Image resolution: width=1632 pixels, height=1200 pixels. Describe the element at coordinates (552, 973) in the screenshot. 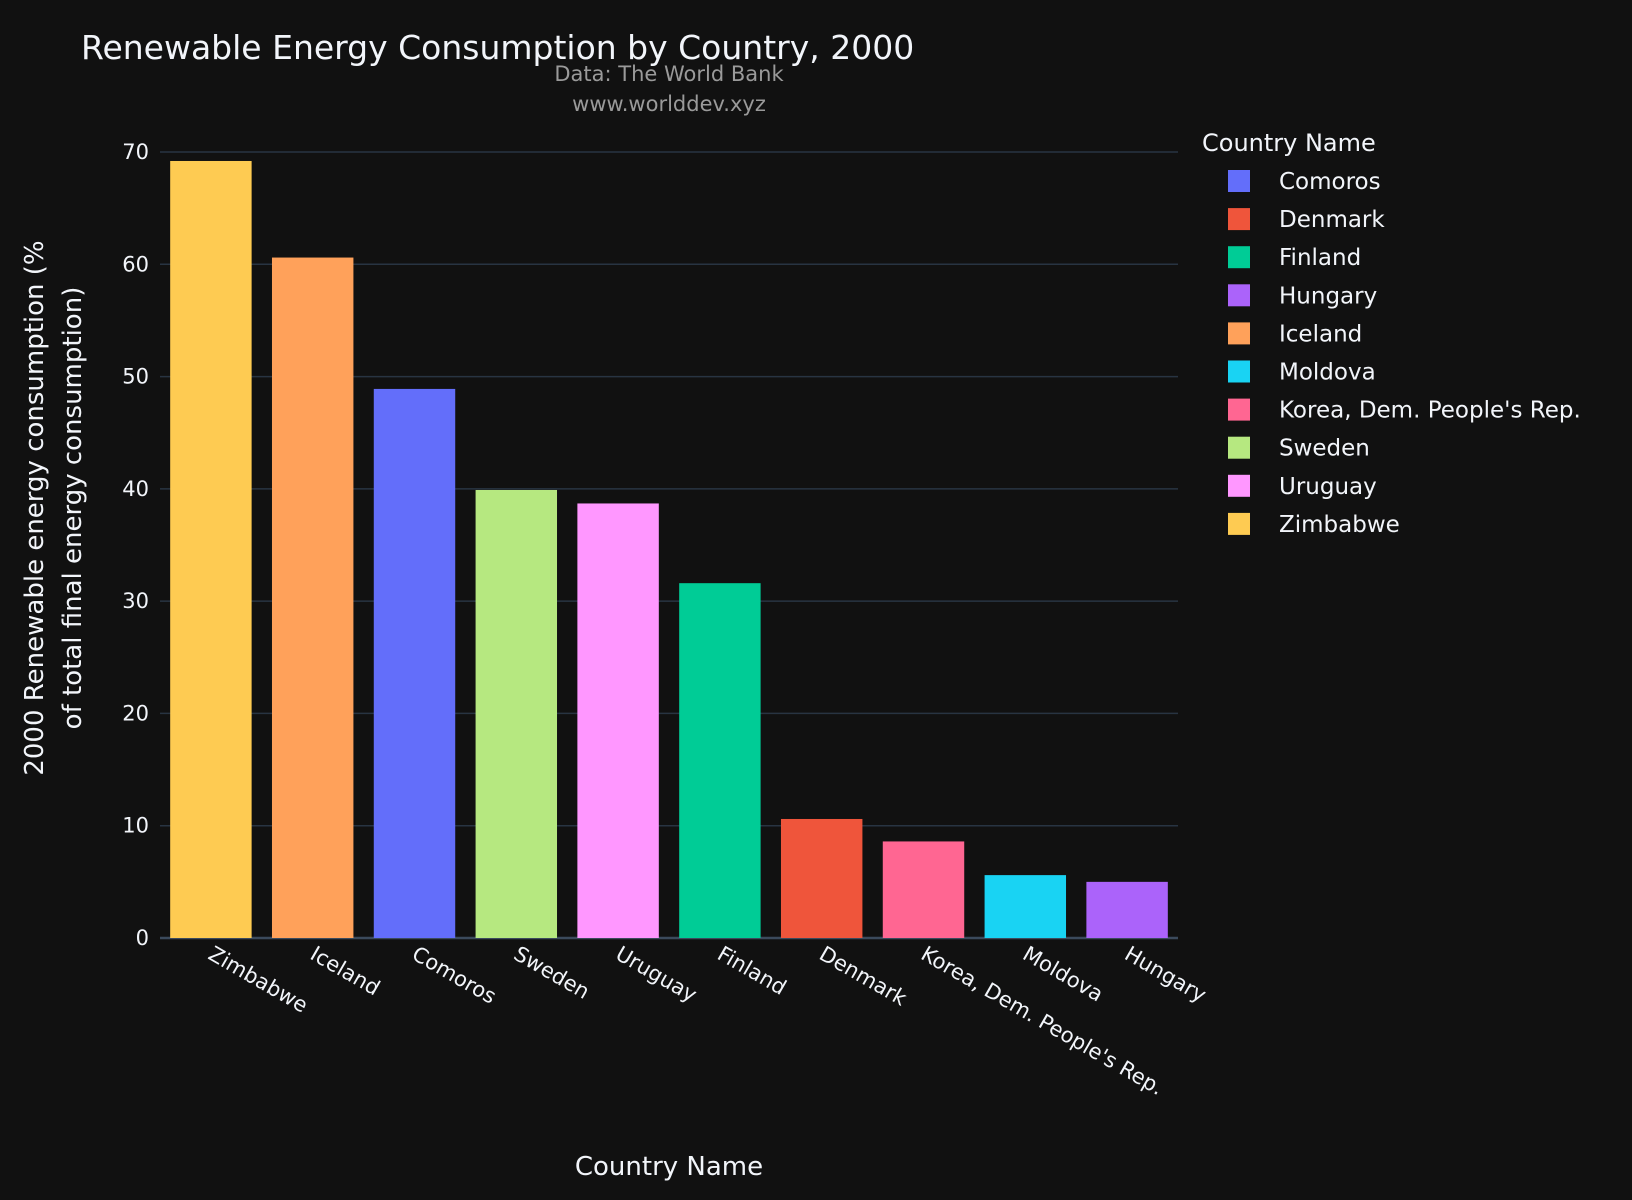

I see `x-tick-label-sweden: Sweden` at that location.